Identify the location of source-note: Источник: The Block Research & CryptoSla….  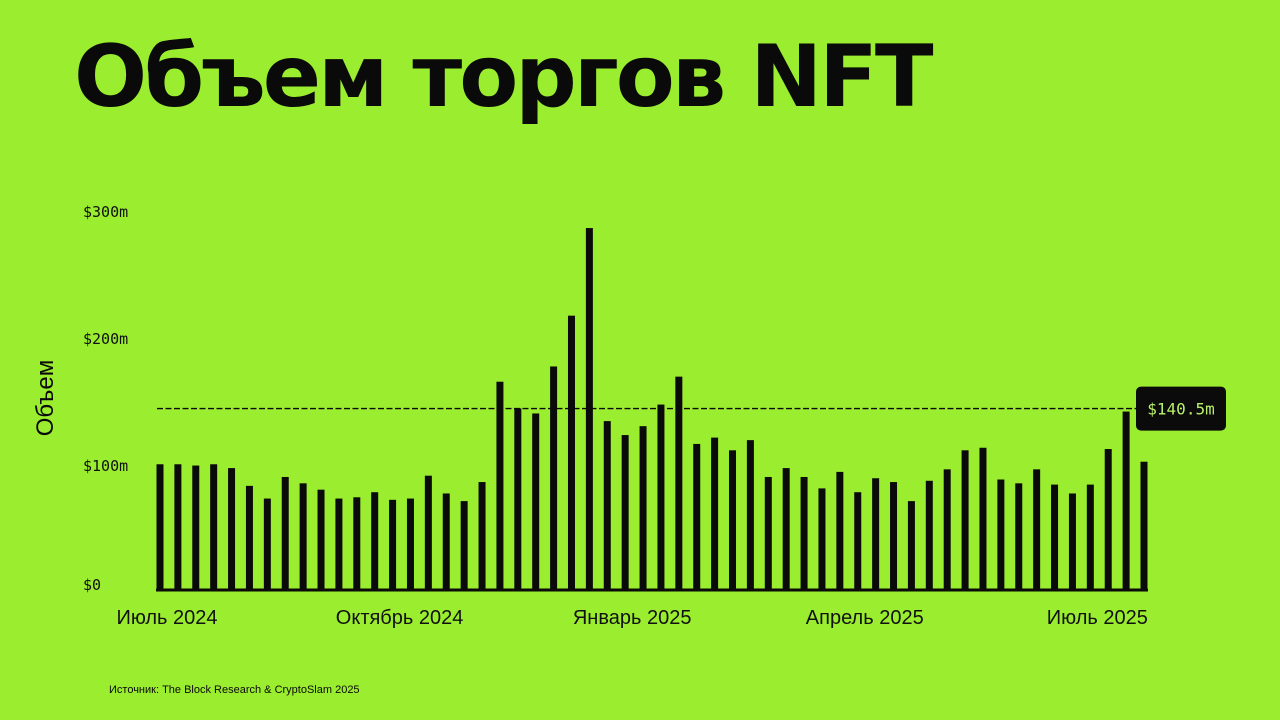
(234, 690).